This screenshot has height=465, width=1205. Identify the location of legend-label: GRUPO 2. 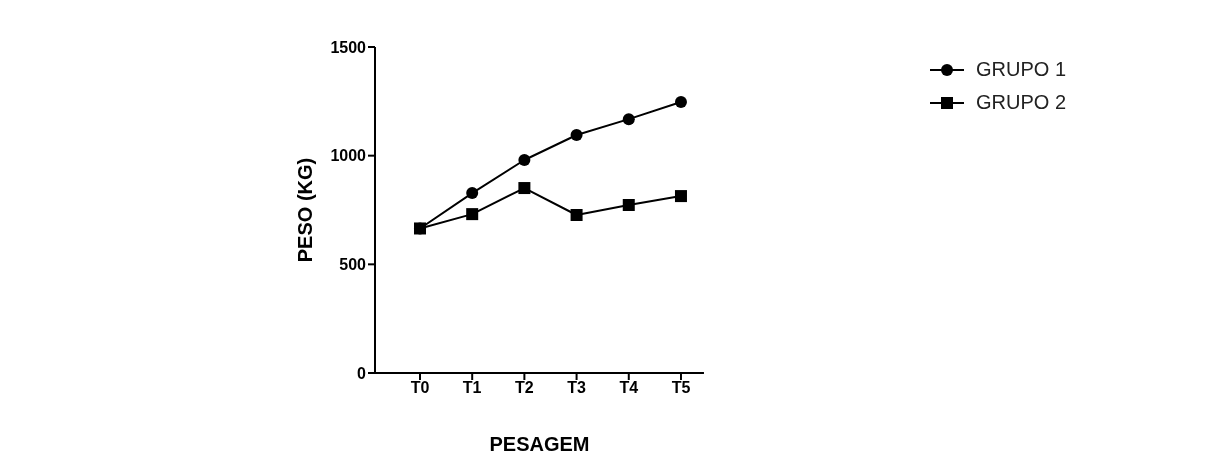
(1021, 102).